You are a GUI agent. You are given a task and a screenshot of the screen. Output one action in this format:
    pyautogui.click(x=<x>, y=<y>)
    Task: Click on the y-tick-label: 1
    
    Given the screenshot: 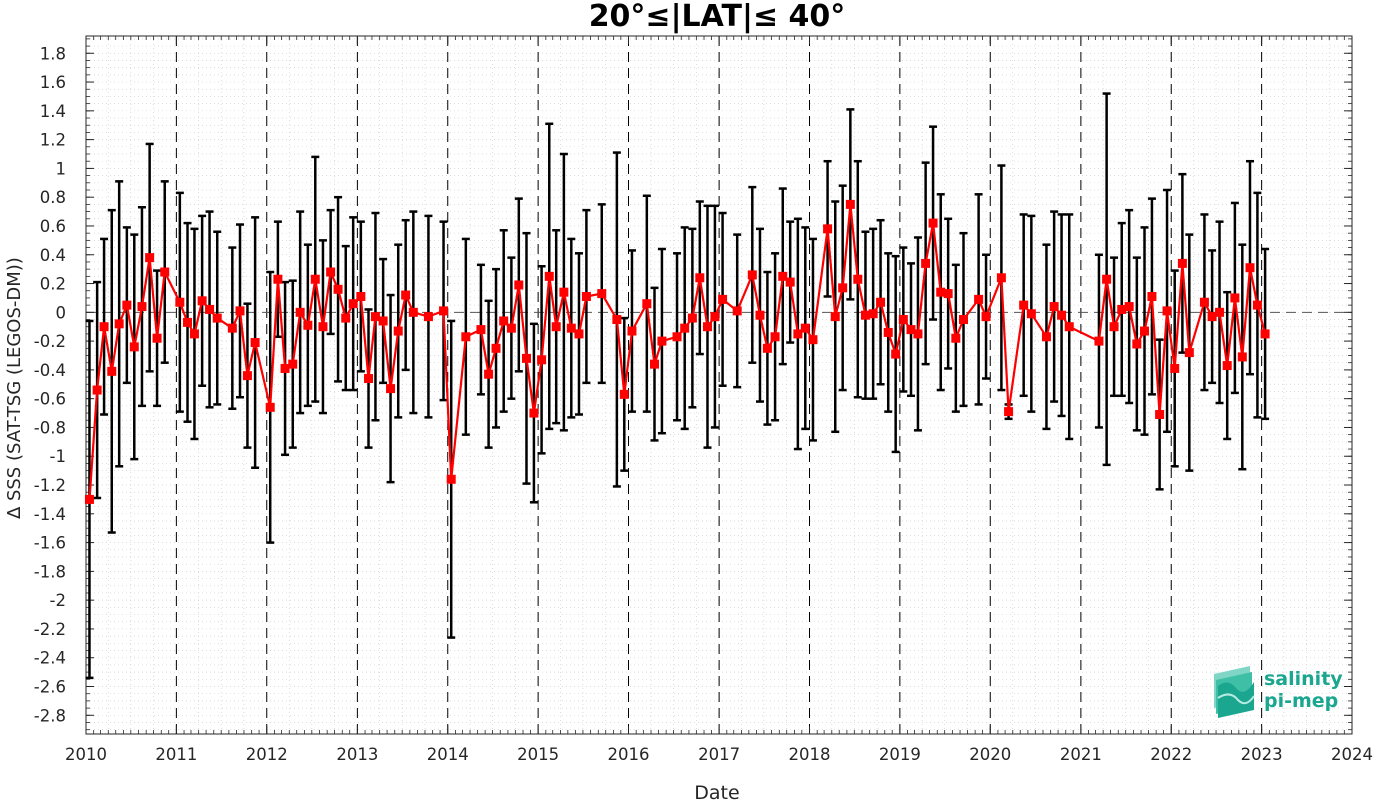 What is the action you would take?
    pyautogui.click(x=61, y=168)
    